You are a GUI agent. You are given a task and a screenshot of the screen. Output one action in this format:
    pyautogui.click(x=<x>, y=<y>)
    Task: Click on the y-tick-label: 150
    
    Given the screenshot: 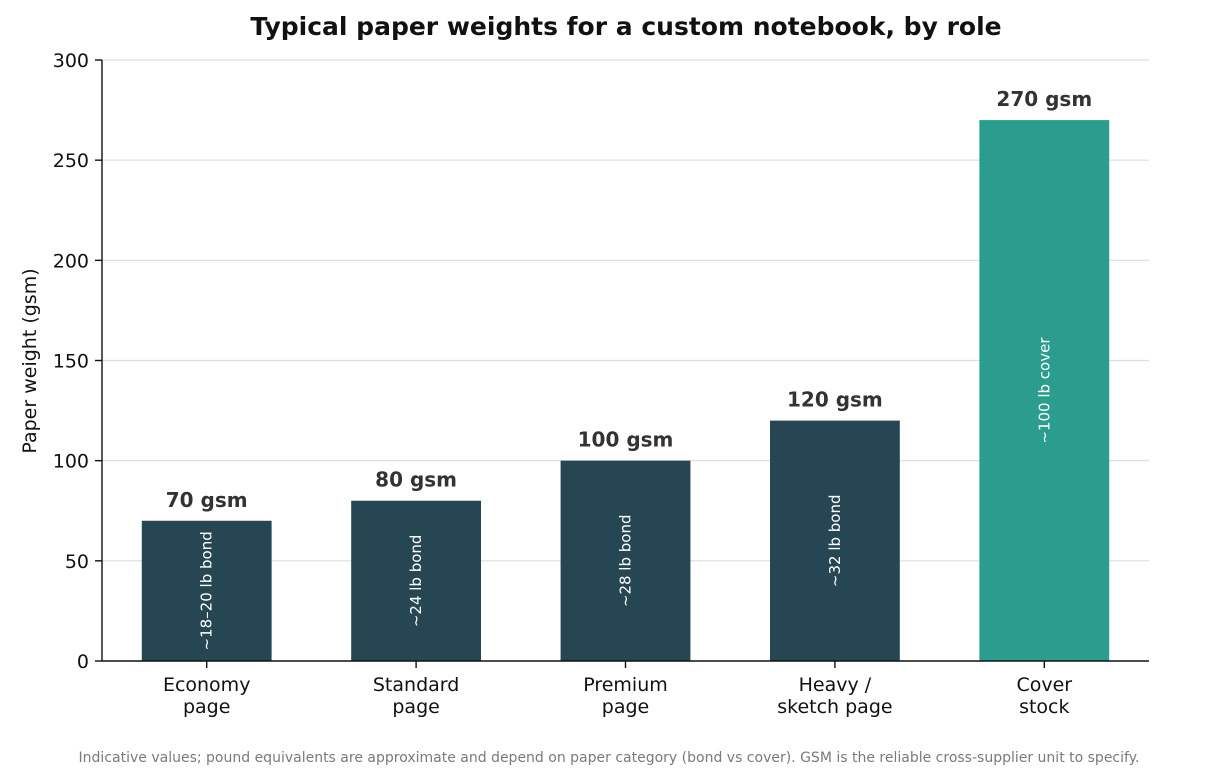 What is the action you would take?
    pyautogui.click(x=71, y=362)
    